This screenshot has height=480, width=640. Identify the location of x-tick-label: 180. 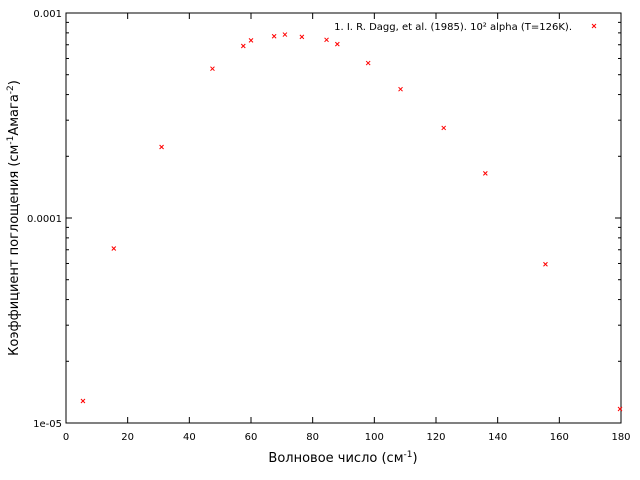
(620, 437).